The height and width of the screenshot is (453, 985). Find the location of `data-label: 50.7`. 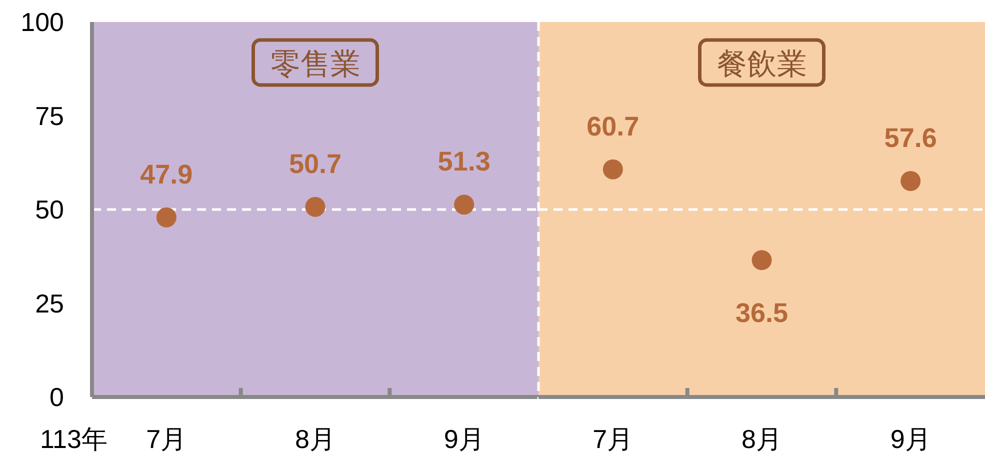

data-label: 50.7 is located at coordinates (315, 163).